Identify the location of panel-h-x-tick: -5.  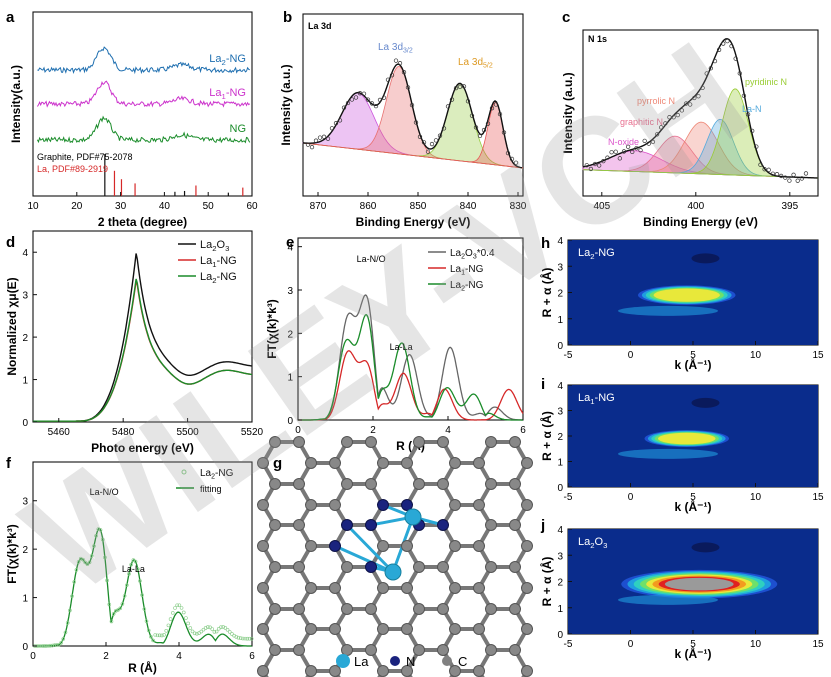
(568, 355).